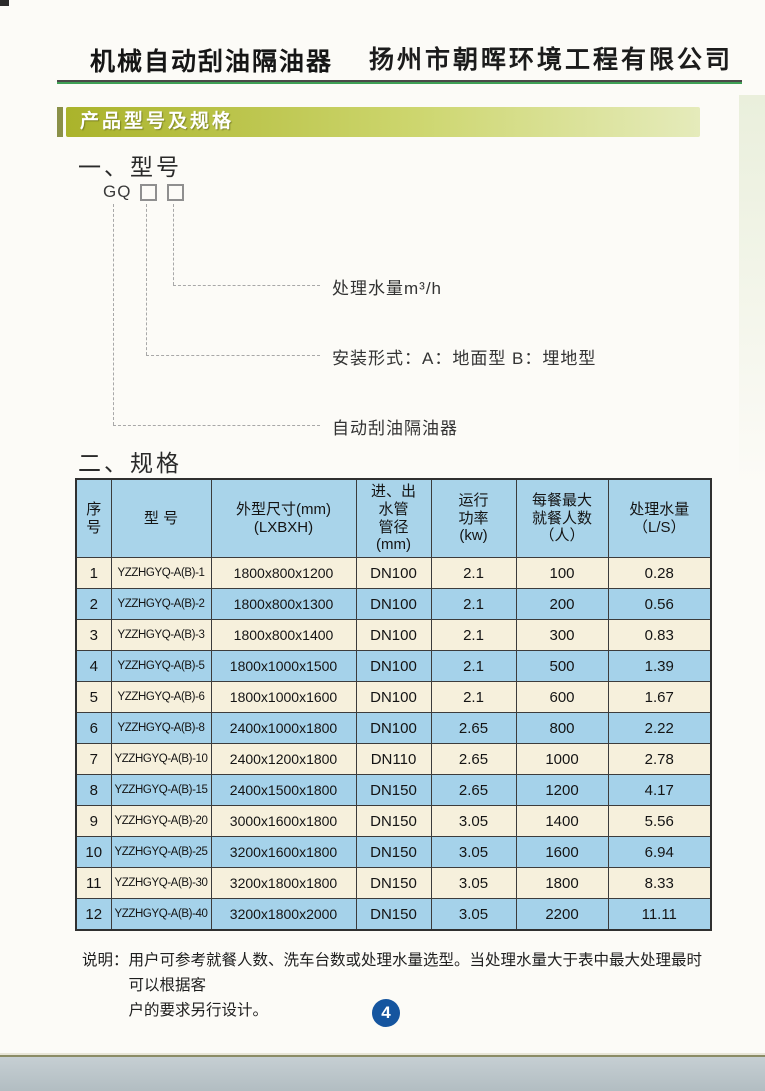 The width and height of the screenshot is (765, 1091). Describe the element at coordinates (161, 883) in the screenshot. I see `table-cell: YZZHGYQ-A(B)-30` at that location.